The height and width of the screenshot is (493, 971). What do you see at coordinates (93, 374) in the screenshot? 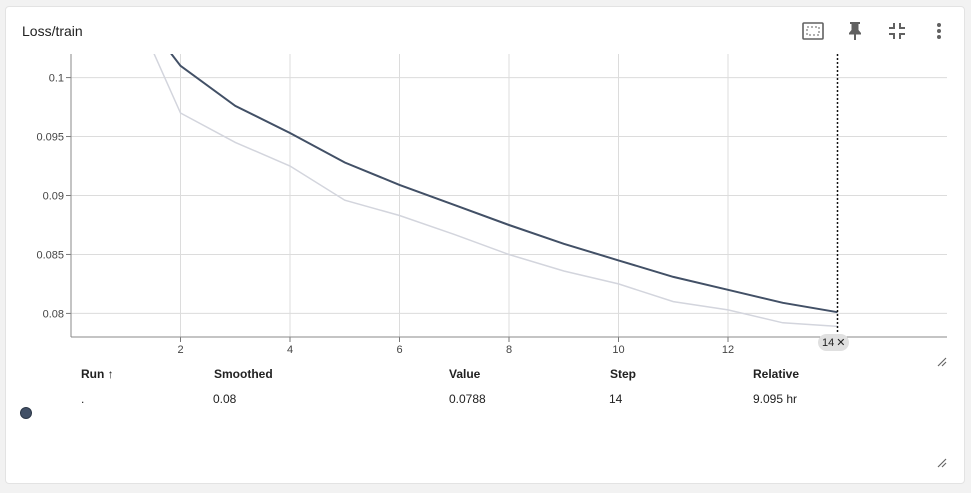
I see `column-header-run-label: Run` at bounding box center [93, 374].